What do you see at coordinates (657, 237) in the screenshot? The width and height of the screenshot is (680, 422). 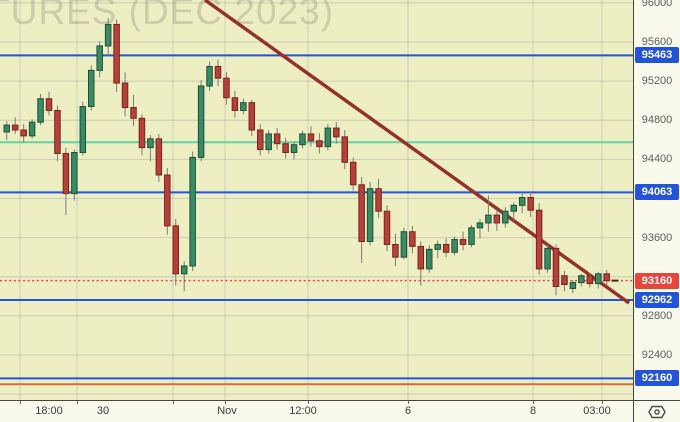 I see `price-axis-label: 93600` at bounding box center [657, 237].